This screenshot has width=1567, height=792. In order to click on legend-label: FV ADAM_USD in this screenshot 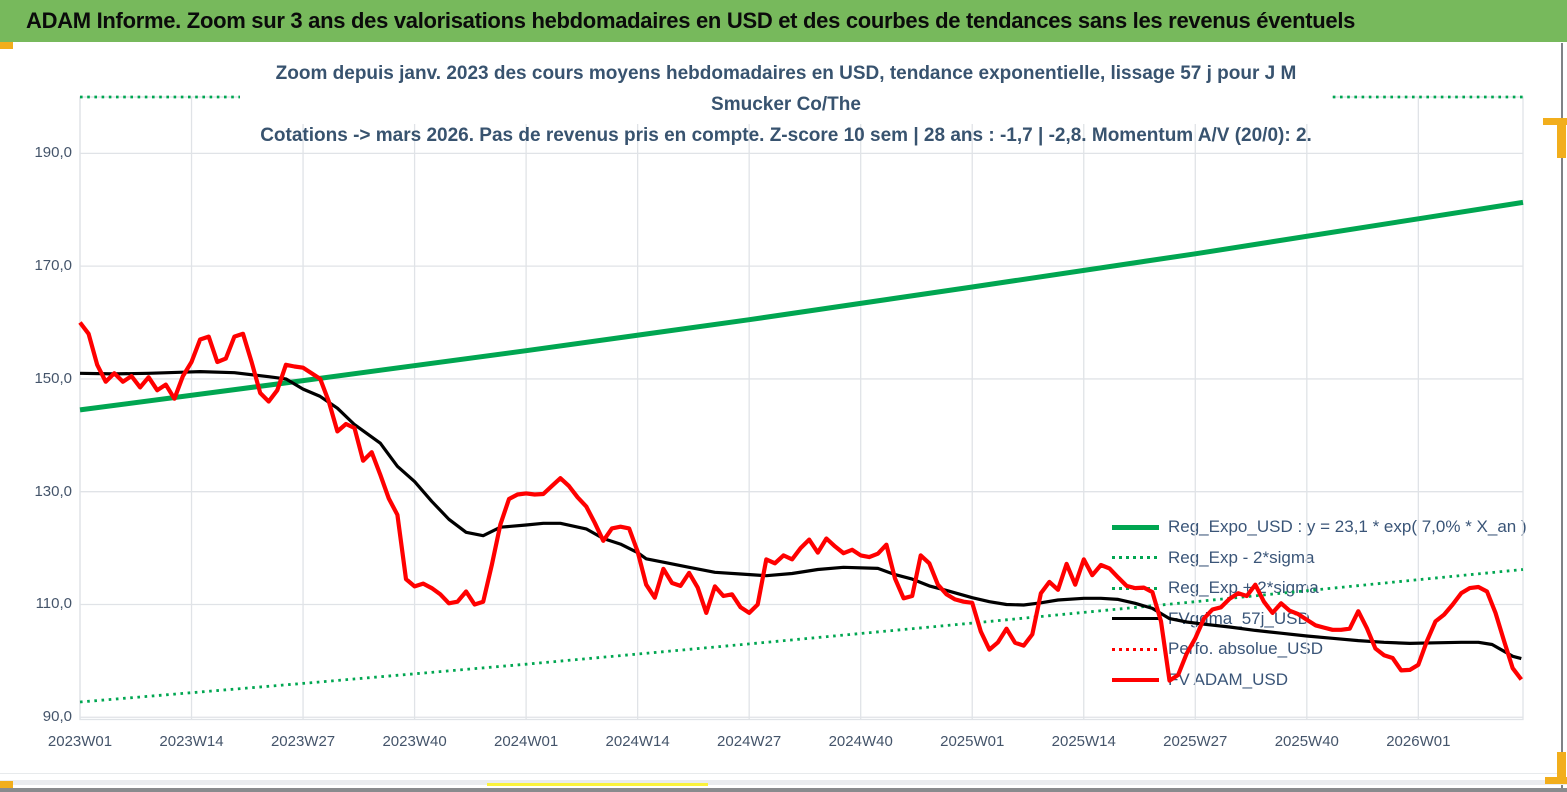, I will do `click(1228, 679)`.